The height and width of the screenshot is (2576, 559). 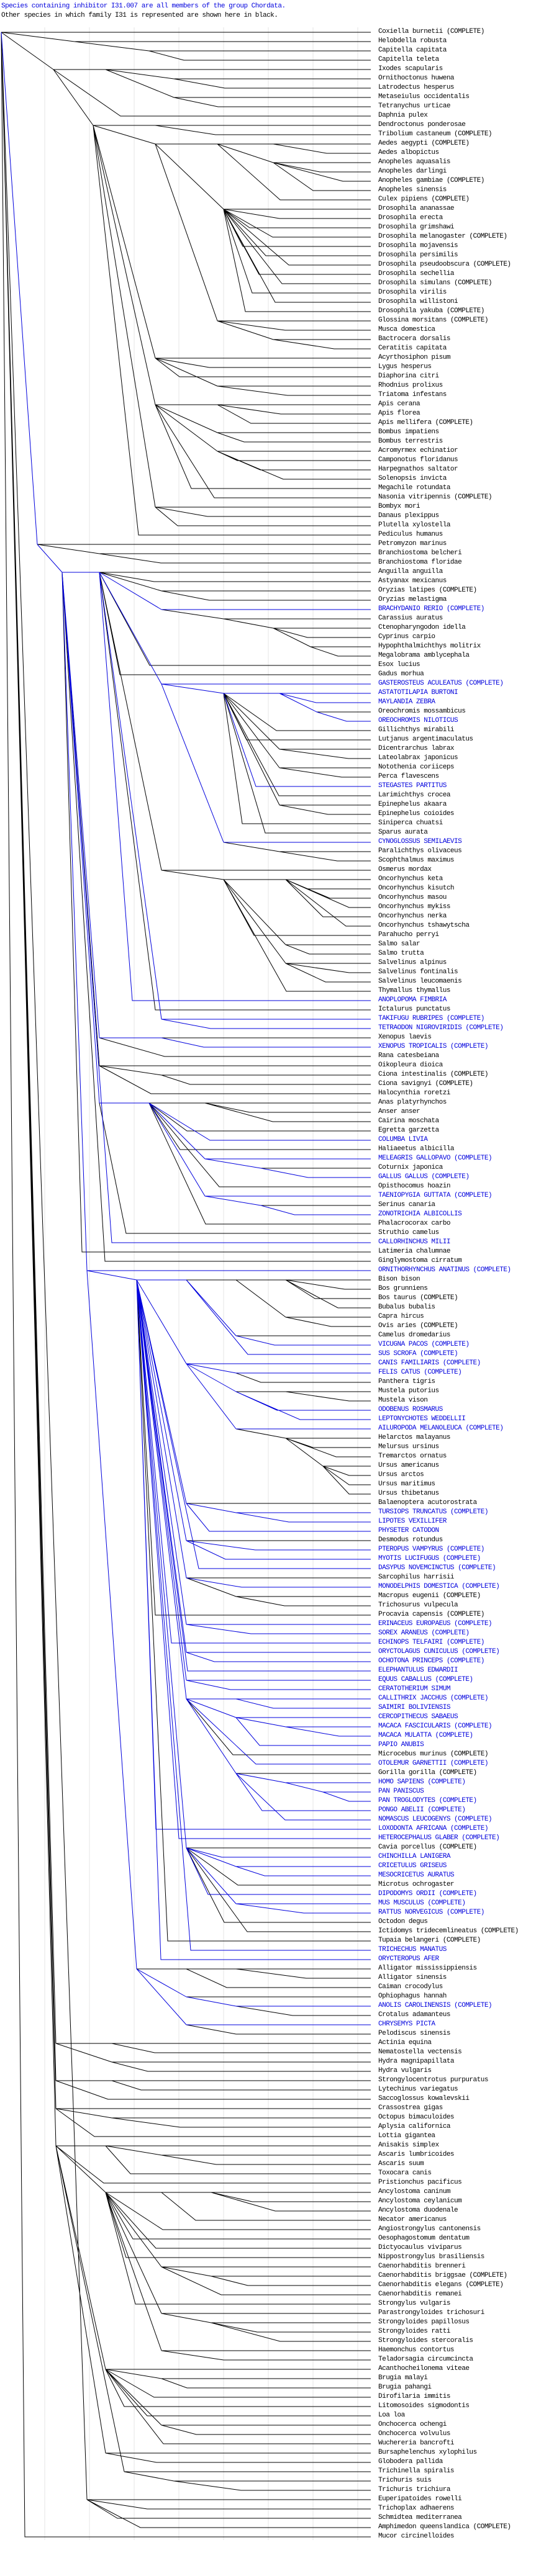 What do you see at coordinates (425, 1735) in the screenshot?
I see `species-label: MACACA MULATTA (COMPLETE)` at bounding box center [425, 1735].